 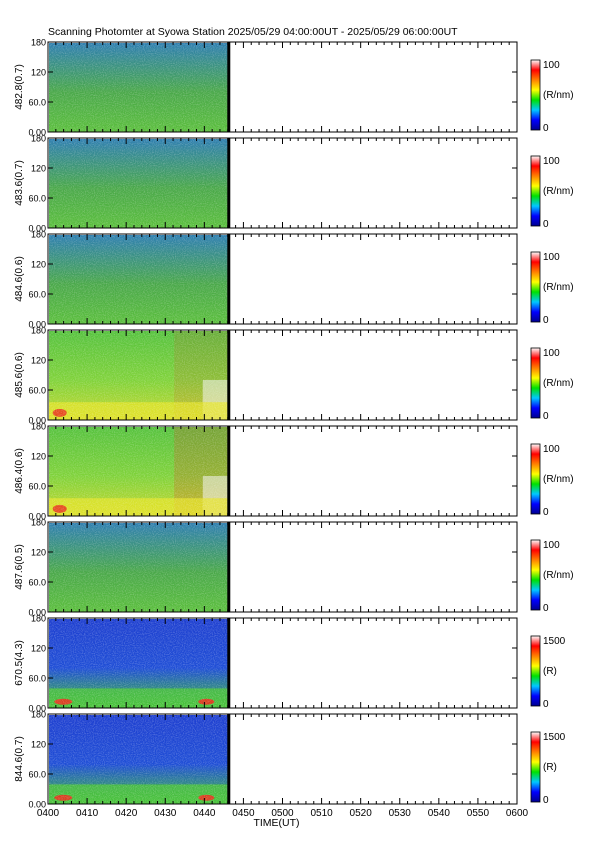 What do you see at coordinates (294, 88) in the screenshot?
I see `panel-1: 0.00 60.0 120 180 482.8(0.7) 100 0 (R/nm)` at bounding box center [294, 88].